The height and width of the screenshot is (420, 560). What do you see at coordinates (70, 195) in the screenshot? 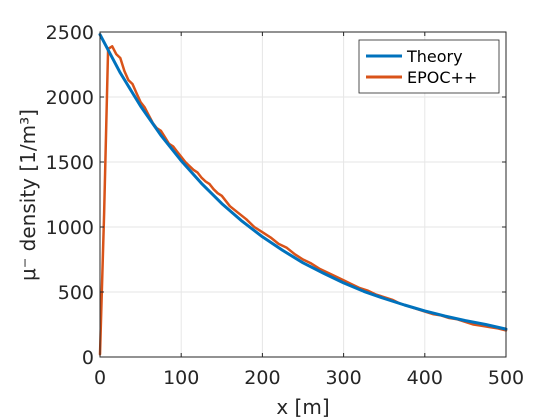
I see `y-tick-labels: 0 500 1000 1500 2000 2500` at bounding box center [70, 195].